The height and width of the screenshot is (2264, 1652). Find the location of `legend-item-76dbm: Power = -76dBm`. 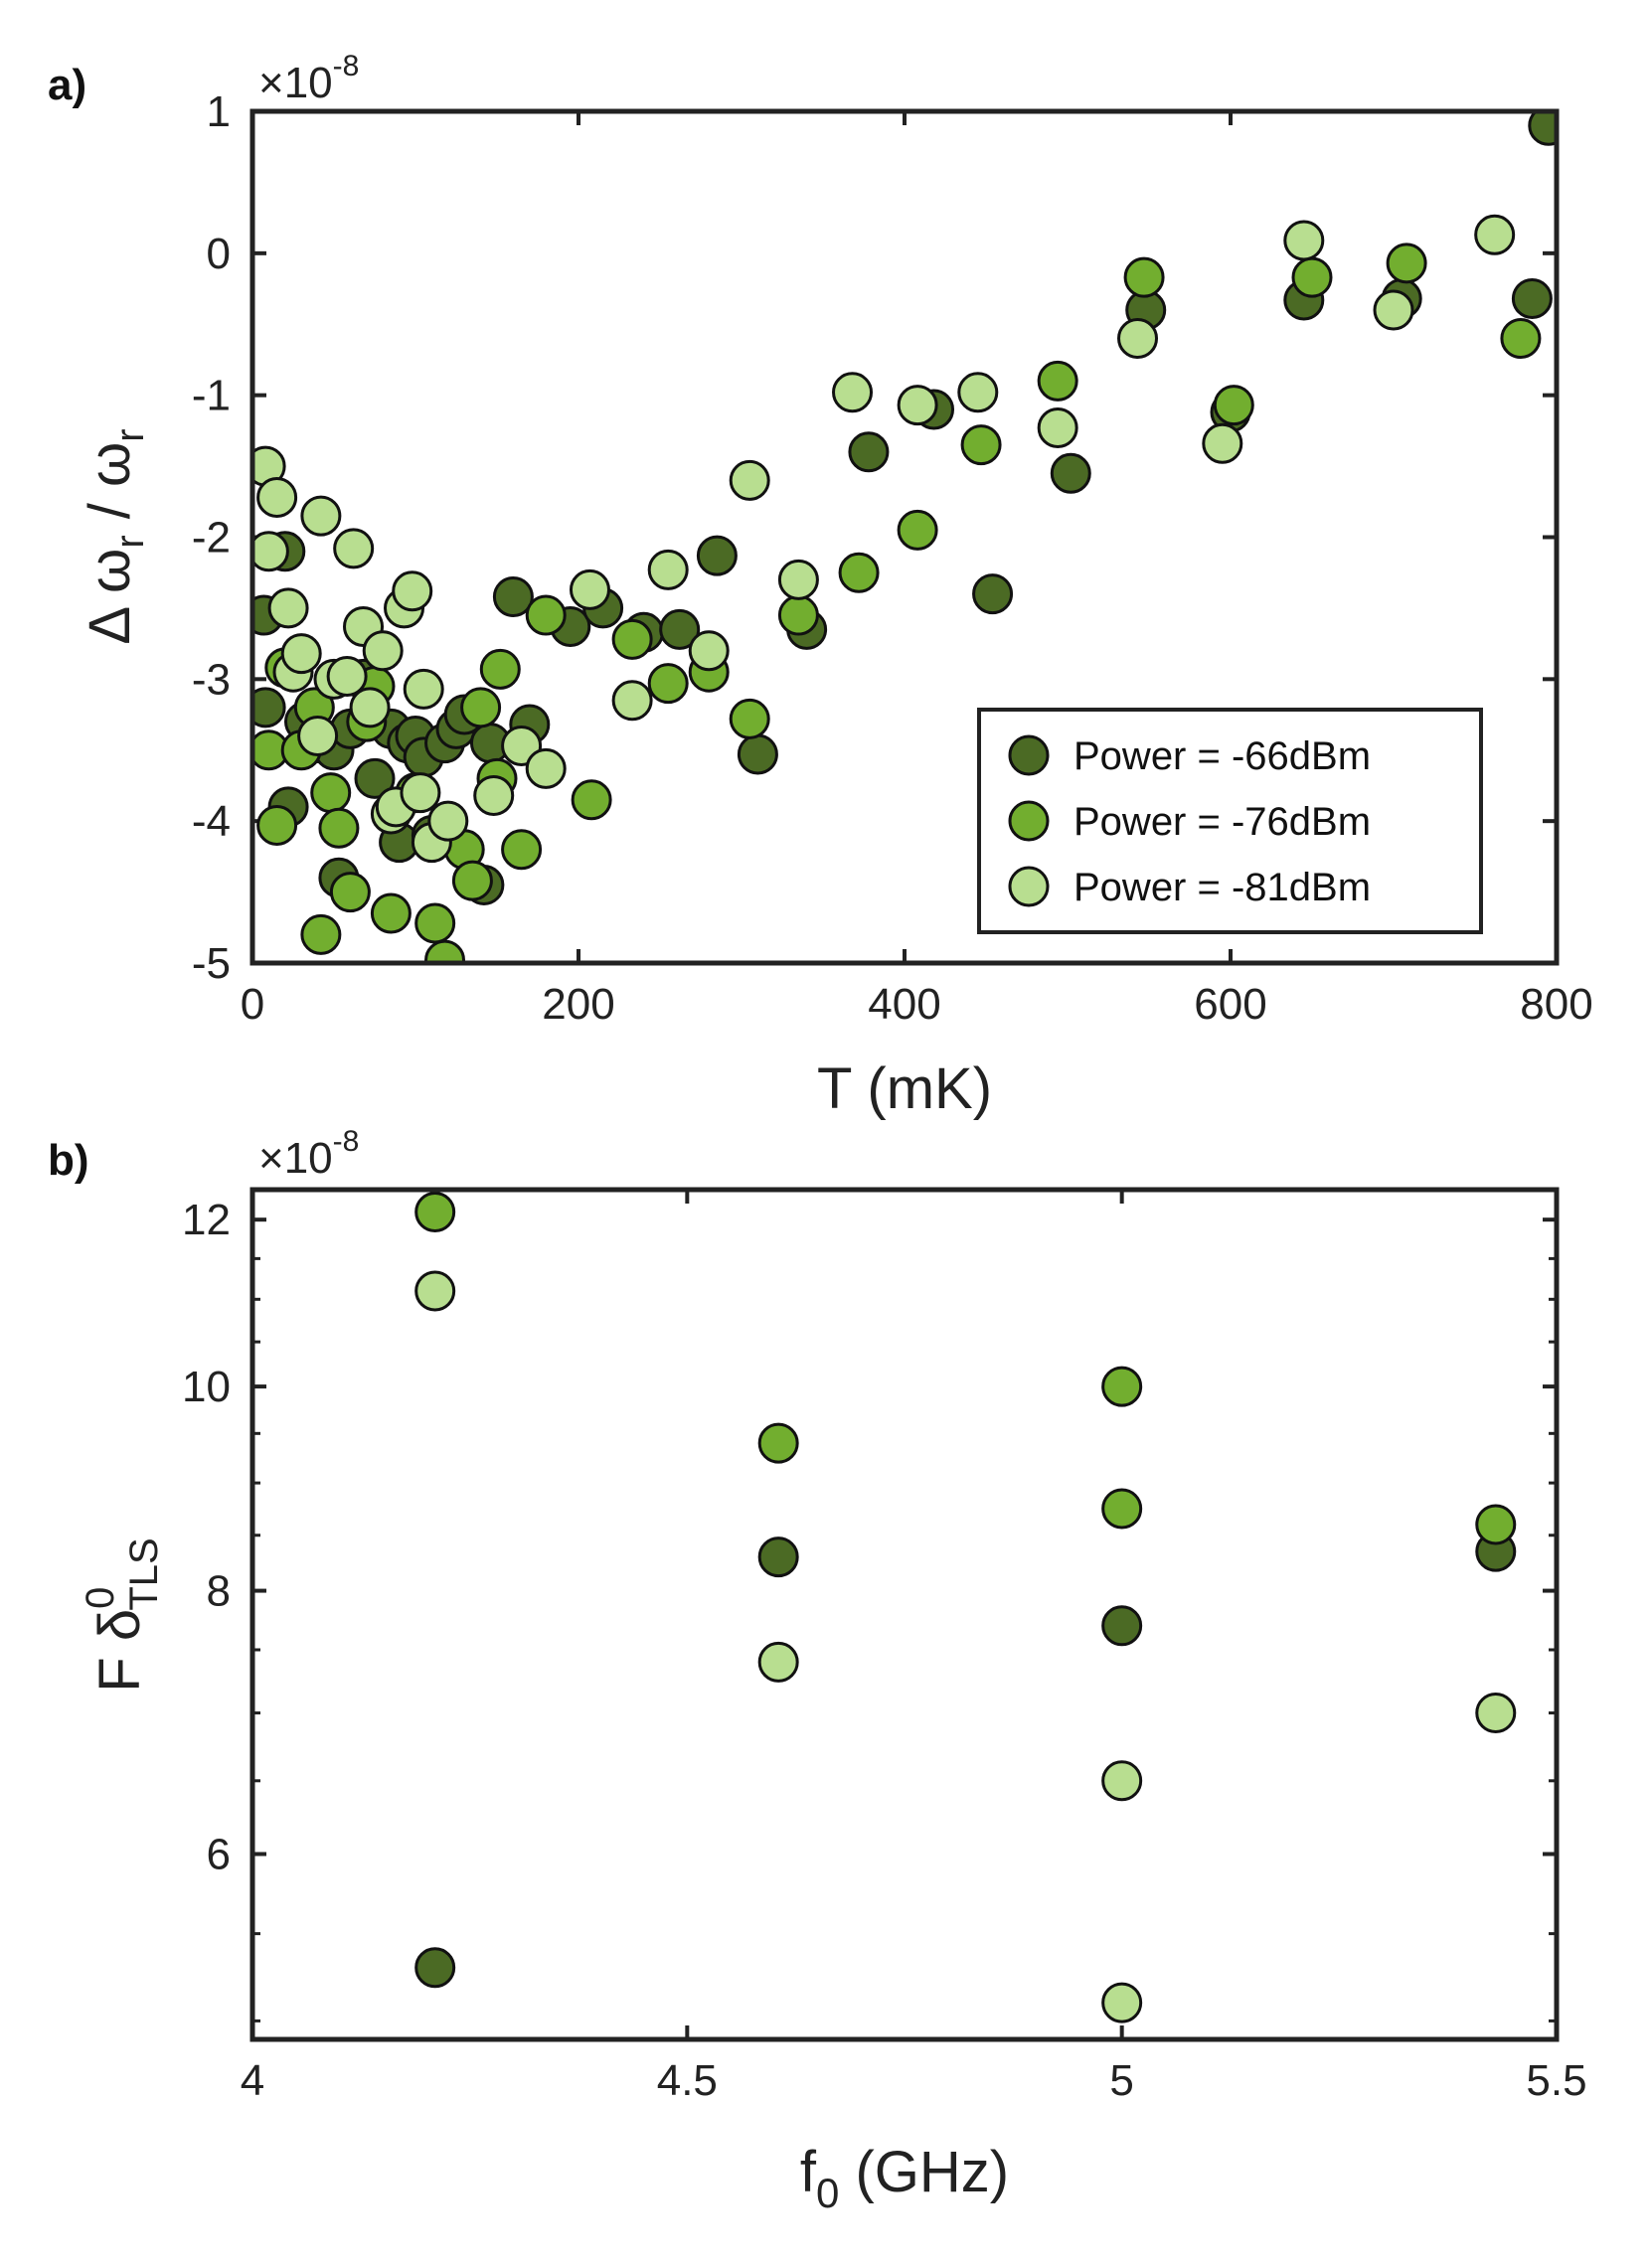

legend-item-76dbm: Power = -76dBm is located at coordinates (1189, 822).